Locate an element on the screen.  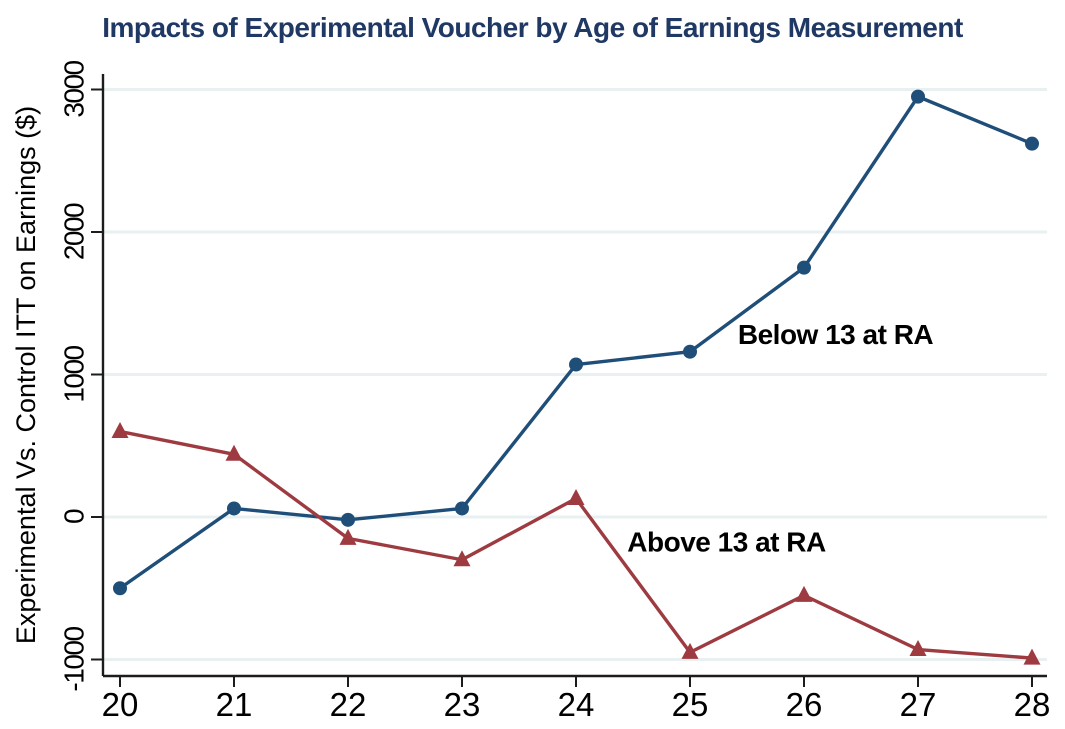
x-tick-label: 27 is located at coordinates (918, 704).